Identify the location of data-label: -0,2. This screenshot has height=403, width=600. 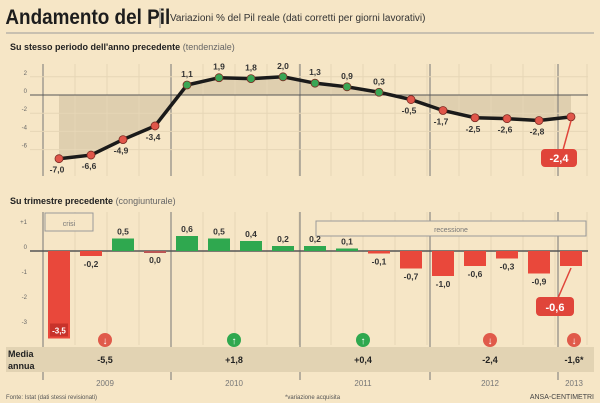
(91, 264).